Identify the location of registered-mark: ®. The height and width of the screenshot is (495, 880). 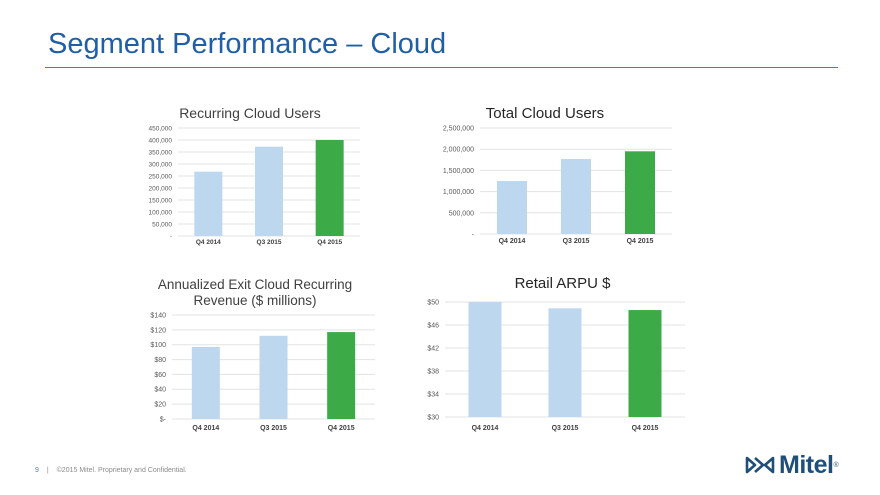
(836, 465).